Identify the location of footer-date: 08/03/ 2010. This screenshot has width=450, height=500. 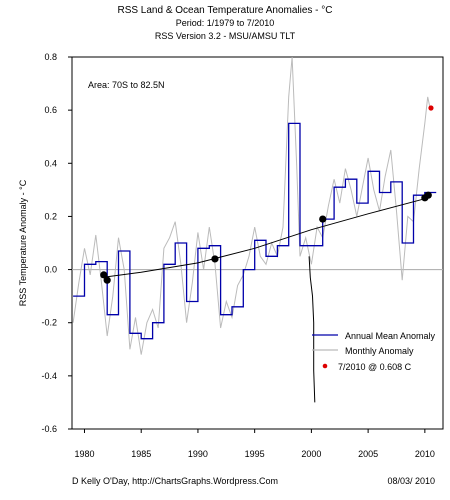
(411, 481).